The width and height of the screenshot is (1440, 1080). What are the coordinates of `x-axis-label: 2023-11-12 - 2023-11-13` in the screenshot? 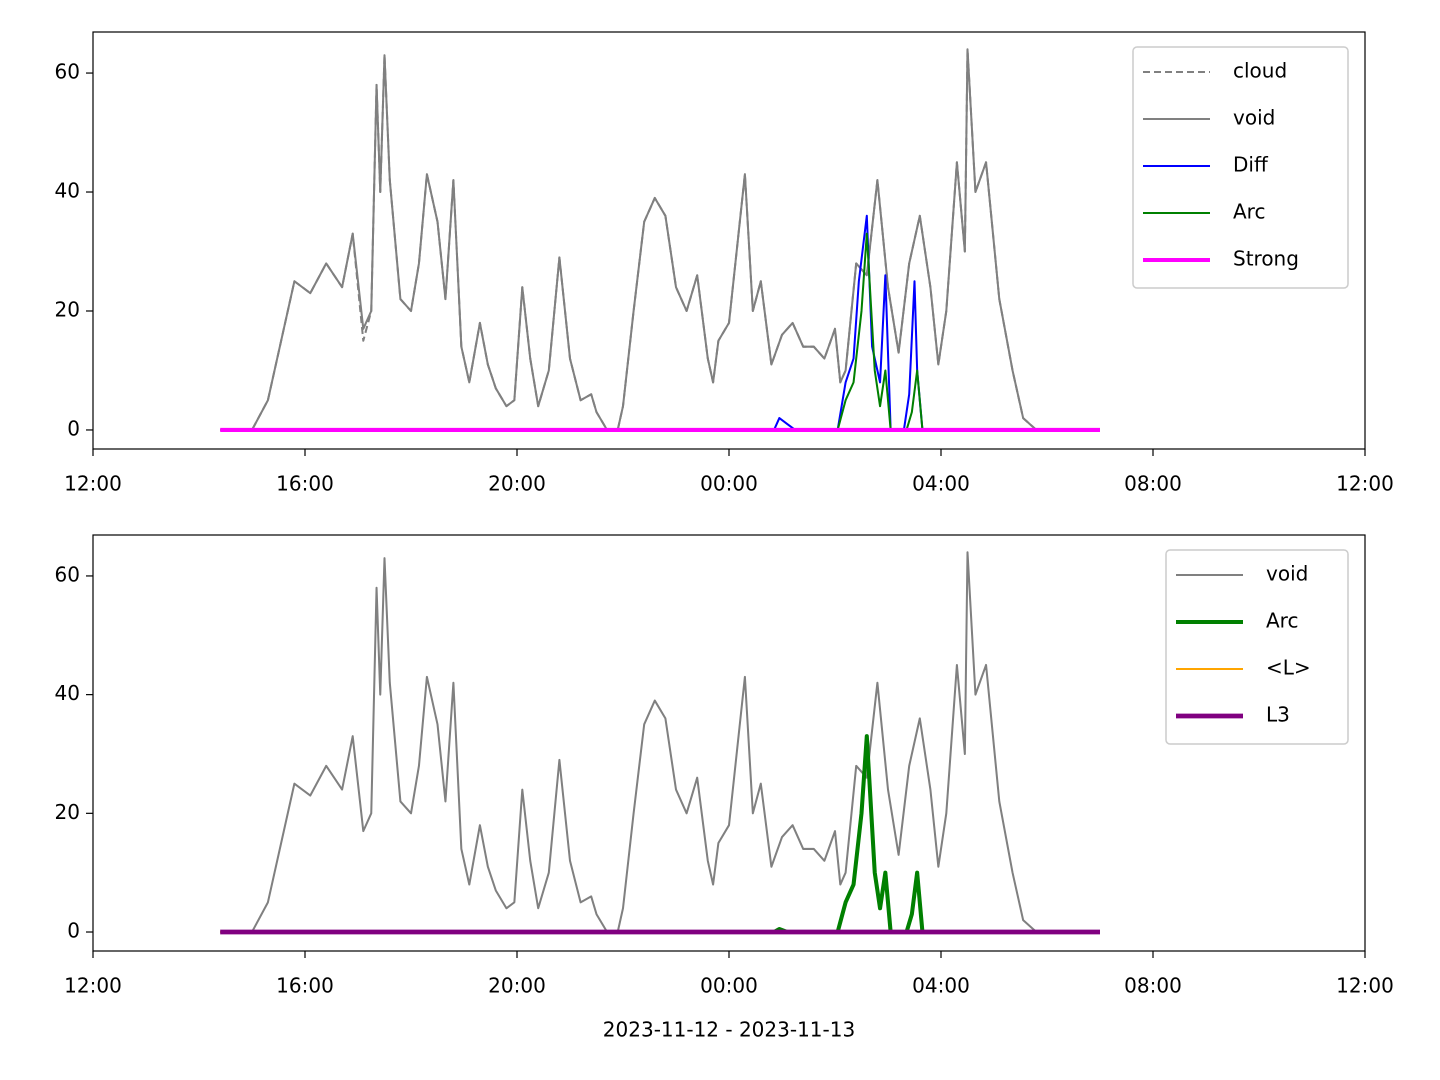 It's located at (729, 1030).